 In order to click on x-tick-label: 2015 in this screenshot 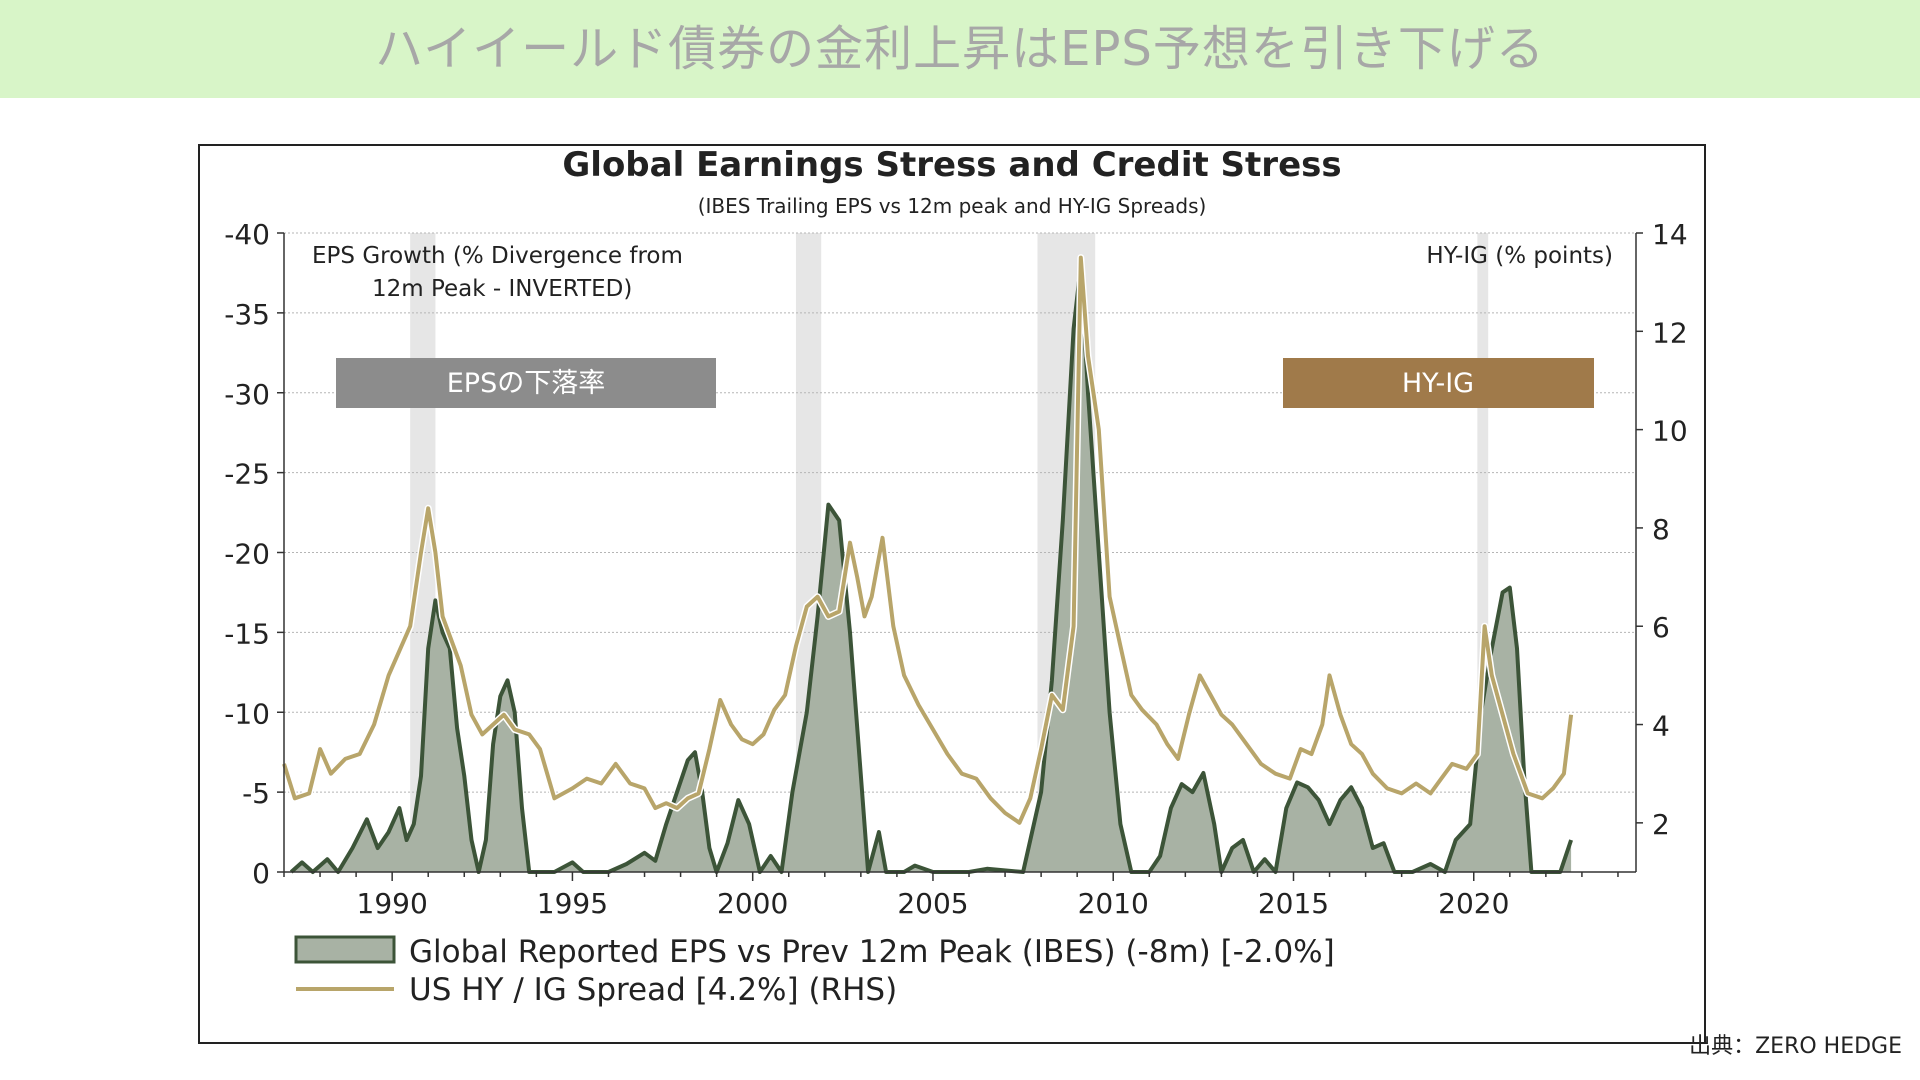, I will do `click(1293, 903)`.